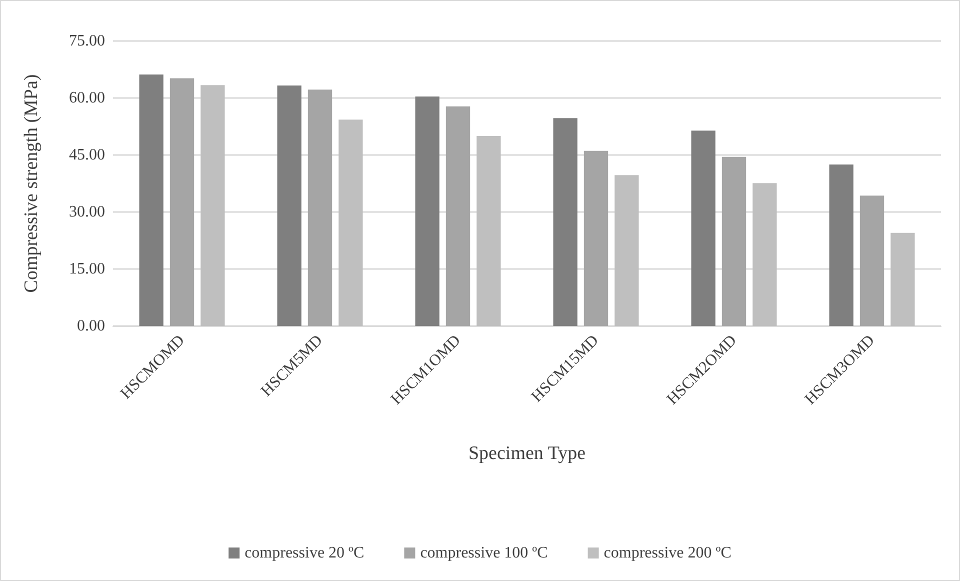  What do you see at coordinates (668, 553) in the screenshot?
I see `legend-label: compressive 200 ºC` at bounding box center [668, 553].